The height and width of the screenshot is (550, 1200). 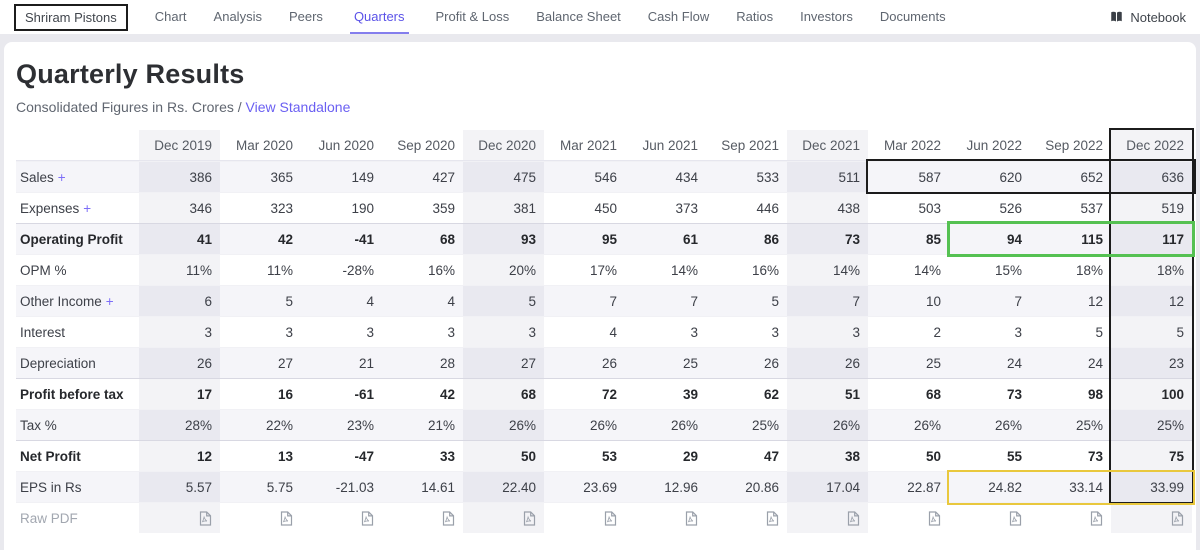 I want to click on row-label-net-profit: Net Profit, so click(x=50, y=456).